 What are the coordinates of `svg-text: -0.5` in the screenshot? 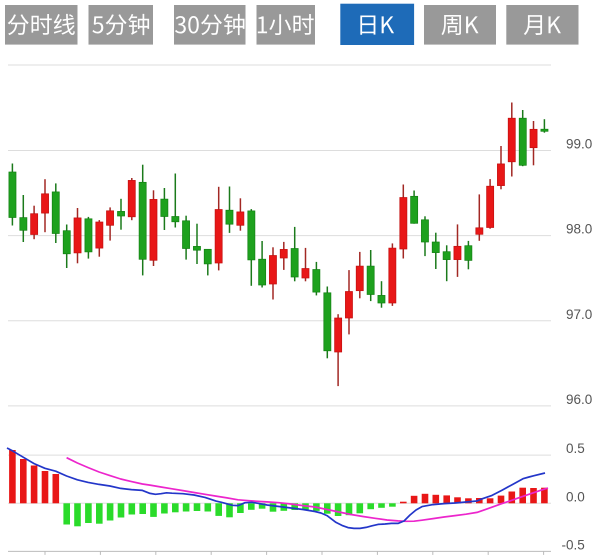 It's located at (573, 544).